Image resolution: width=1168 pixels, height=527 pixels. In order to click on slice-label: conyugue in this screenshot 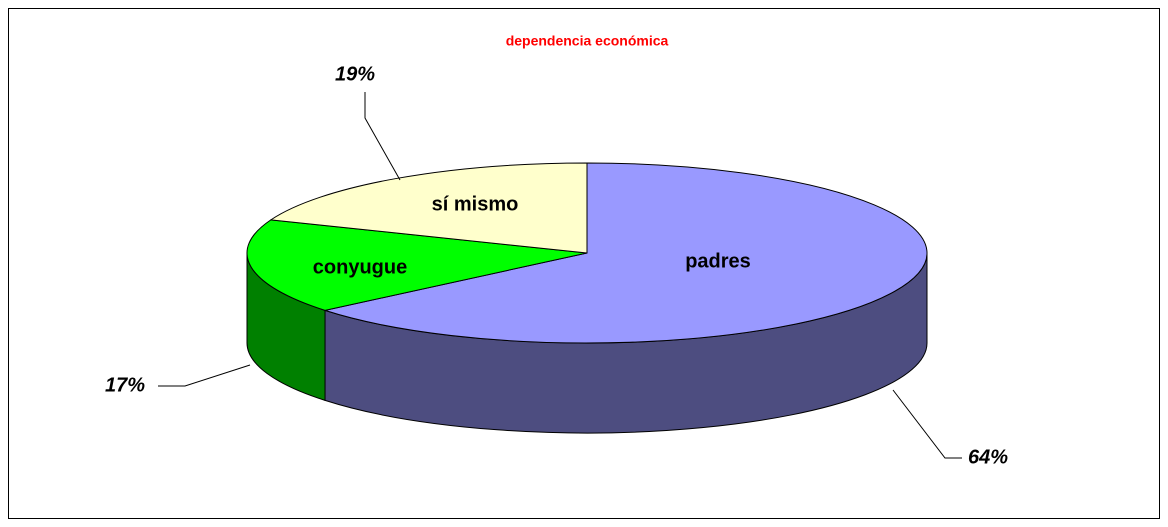, I will do `click(360, 267)`.